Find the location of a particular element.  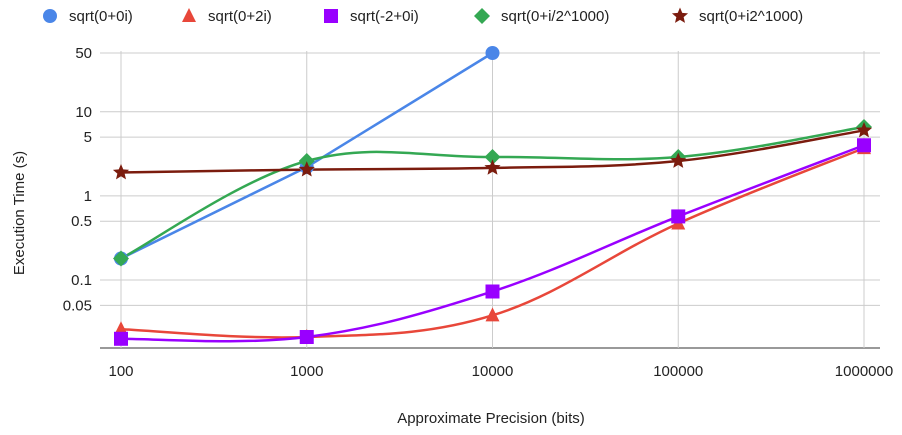

y-tick-label: 0.5 is located at coordinates (81, 221).